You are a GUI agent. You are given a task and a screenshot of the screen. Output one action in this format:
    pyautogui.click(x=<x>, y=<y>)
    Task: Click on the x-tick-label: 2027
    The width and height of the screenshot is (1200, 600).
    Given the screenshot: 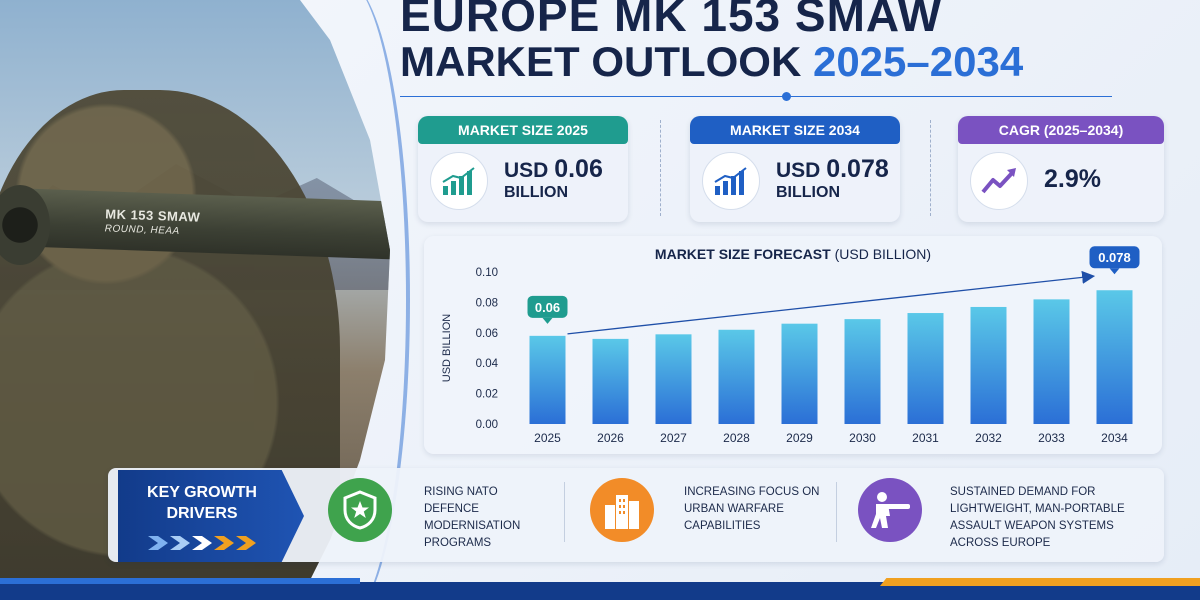 What is the action you would take?
    pyautogui.click(x=673, y=438)
    